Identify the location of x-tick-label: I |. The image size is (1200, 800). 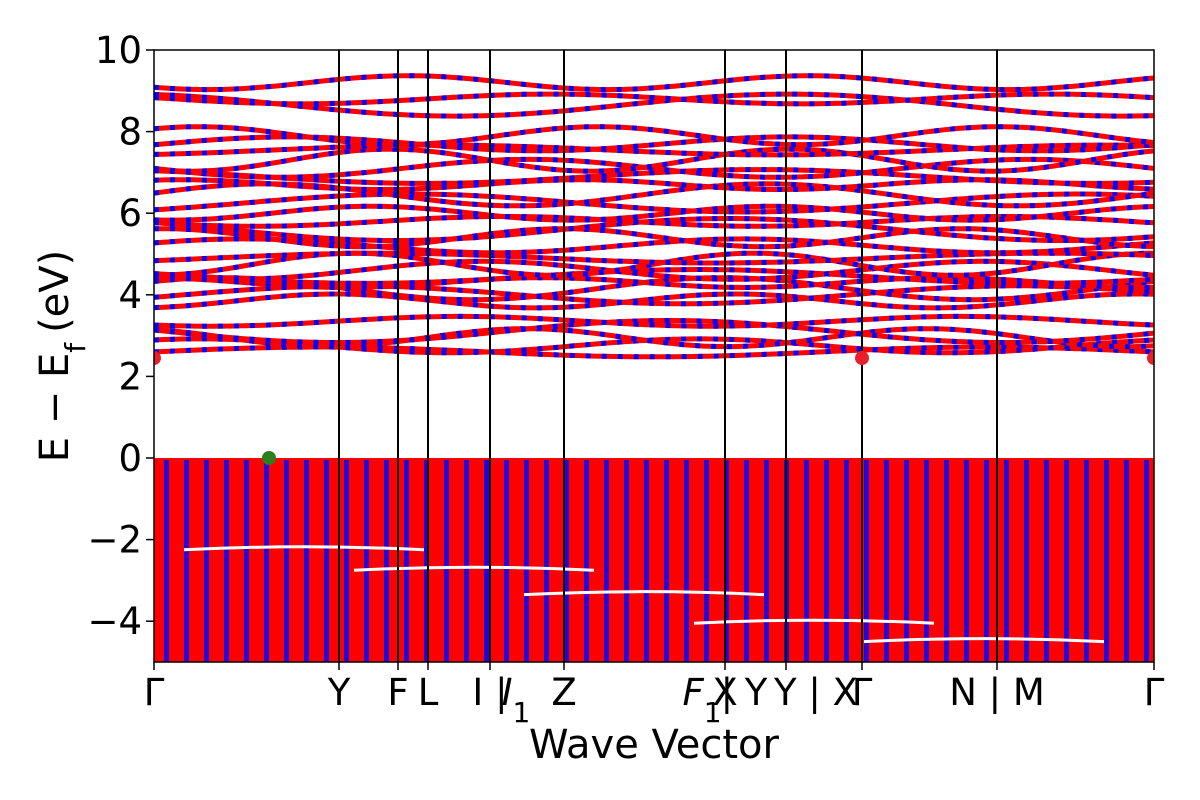
(489, 692).